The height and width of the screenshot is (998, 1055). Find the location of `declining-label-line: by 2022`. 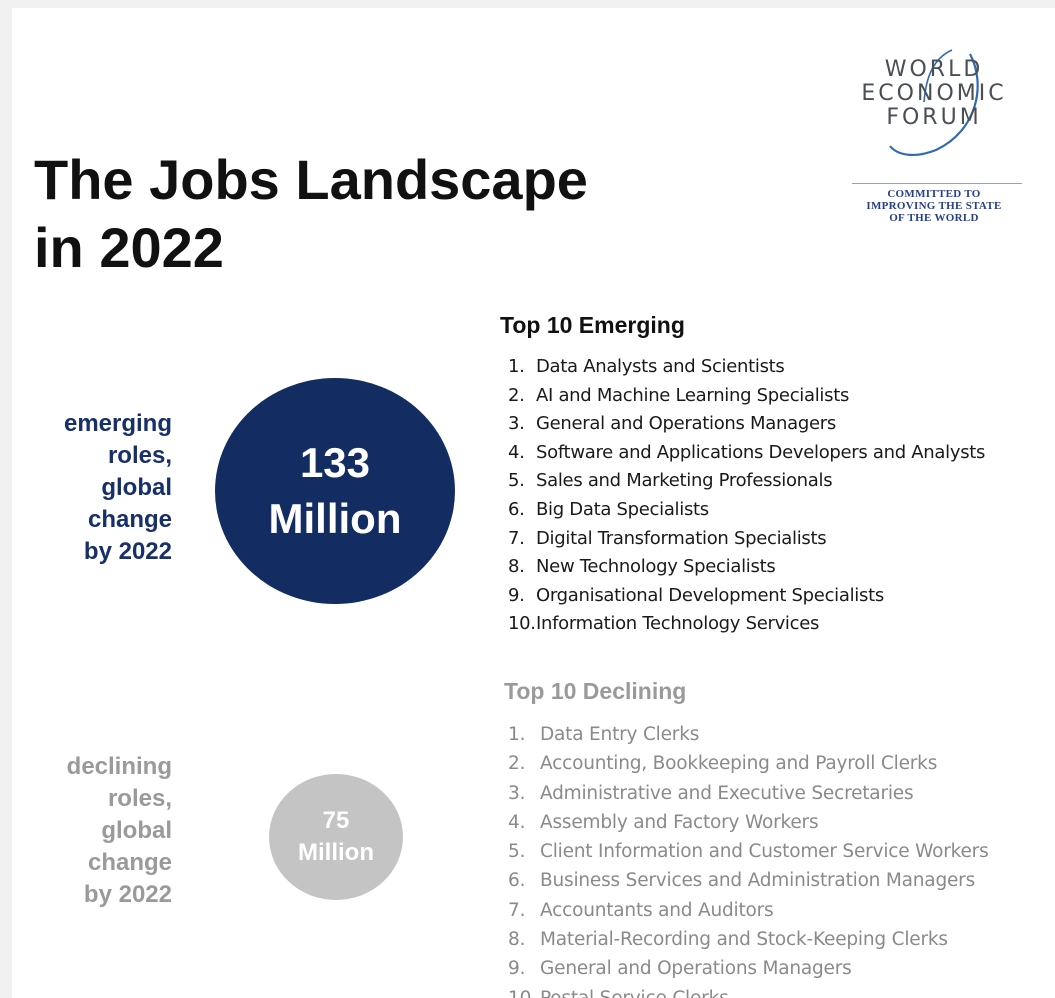

declining-label-line: by 2022 is located at coordinates (127, 894).